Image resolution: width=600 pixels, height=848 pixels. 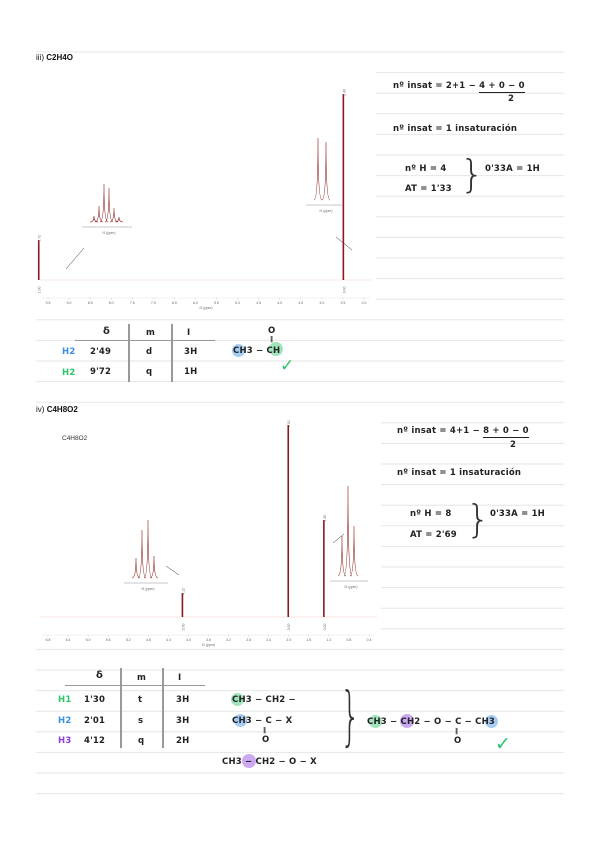 What do you see at coordinates (174, 303) in the screenshot?
I see `tick-label: 6.5` at bounding box center [174, 303].